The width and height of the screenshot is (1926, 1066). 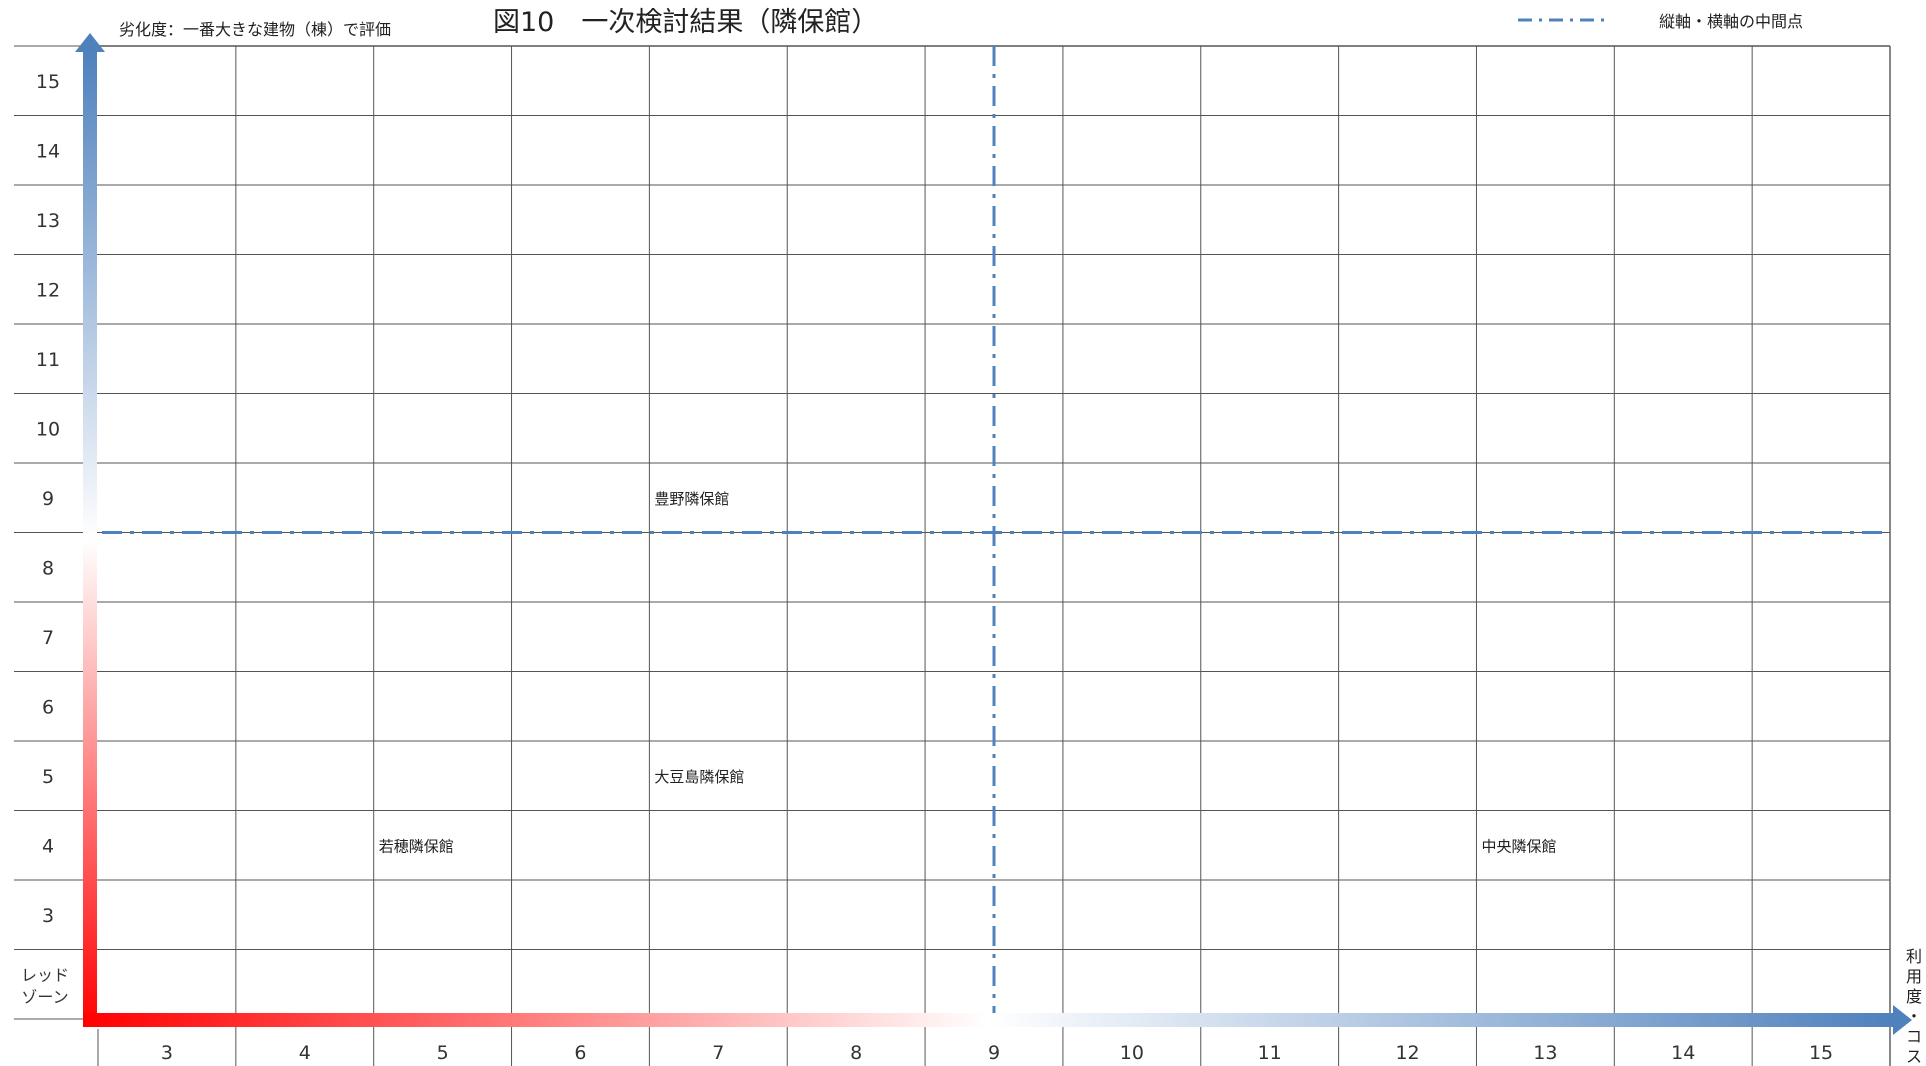 What do you see at coordinates (580, 1053) in the screenshot?
I see `x-tick-label: 6` at bounding box center [580, 1053].